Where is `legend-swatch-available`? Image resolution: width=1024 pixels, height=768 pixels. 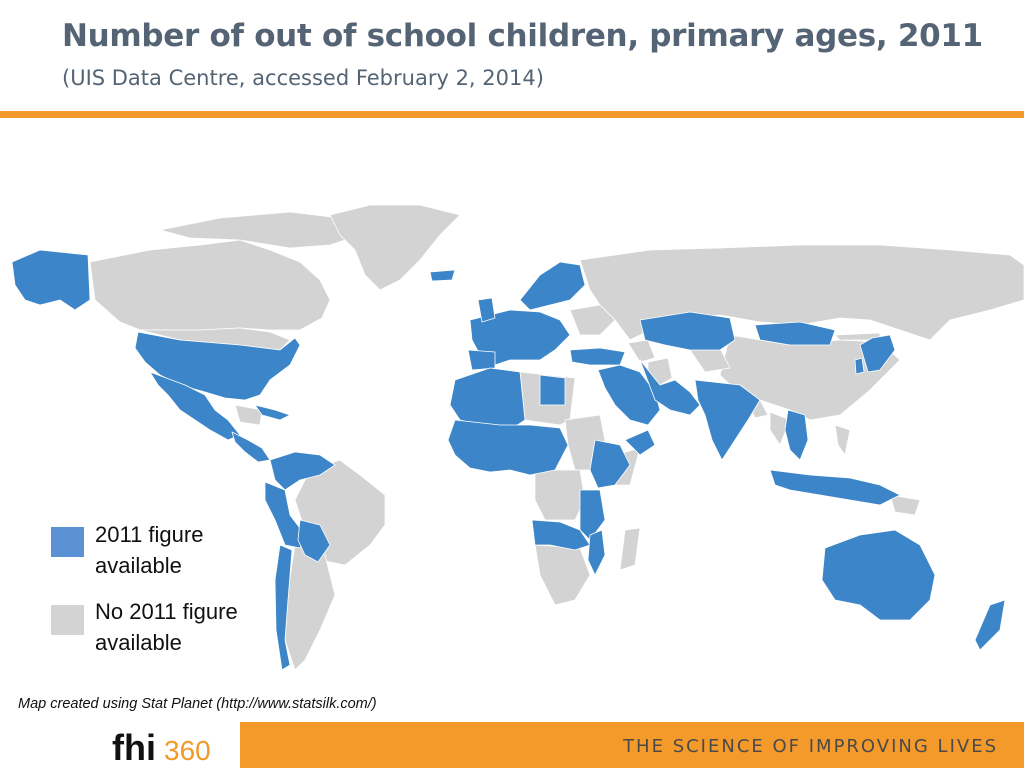 legend-swatch-available is located at coordinates (67, 542).